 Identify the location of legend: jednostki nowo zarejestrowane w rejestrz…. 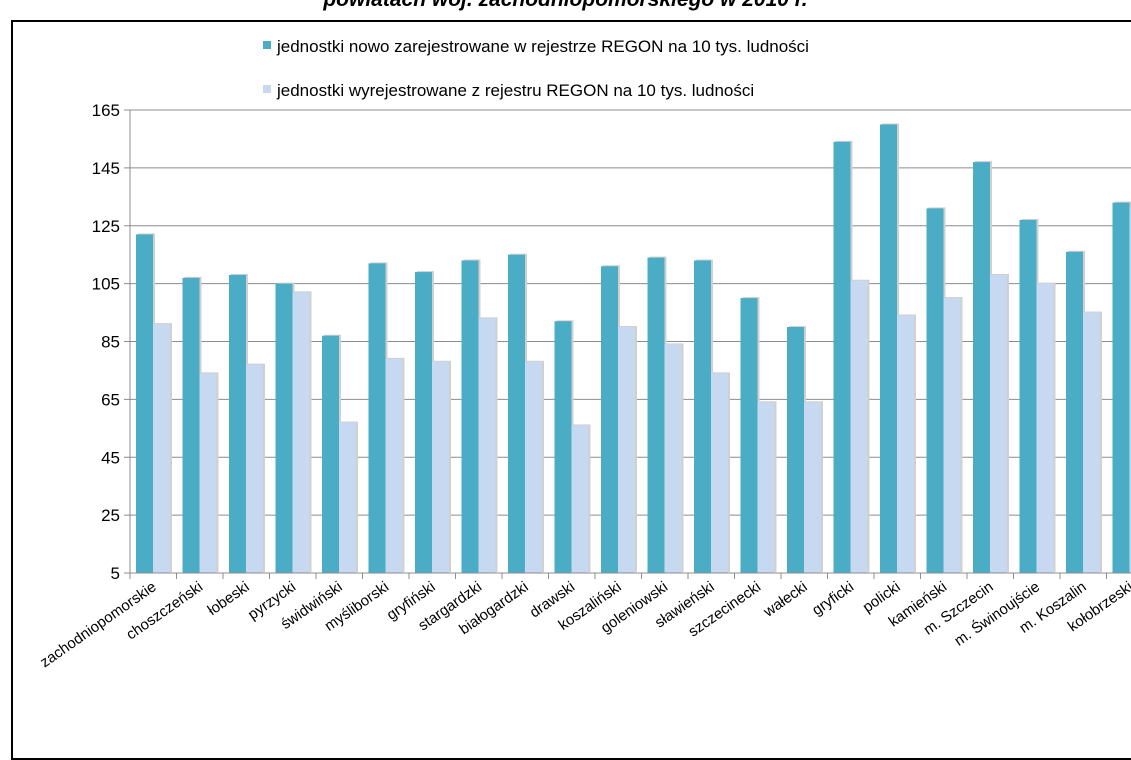
(536, 68).